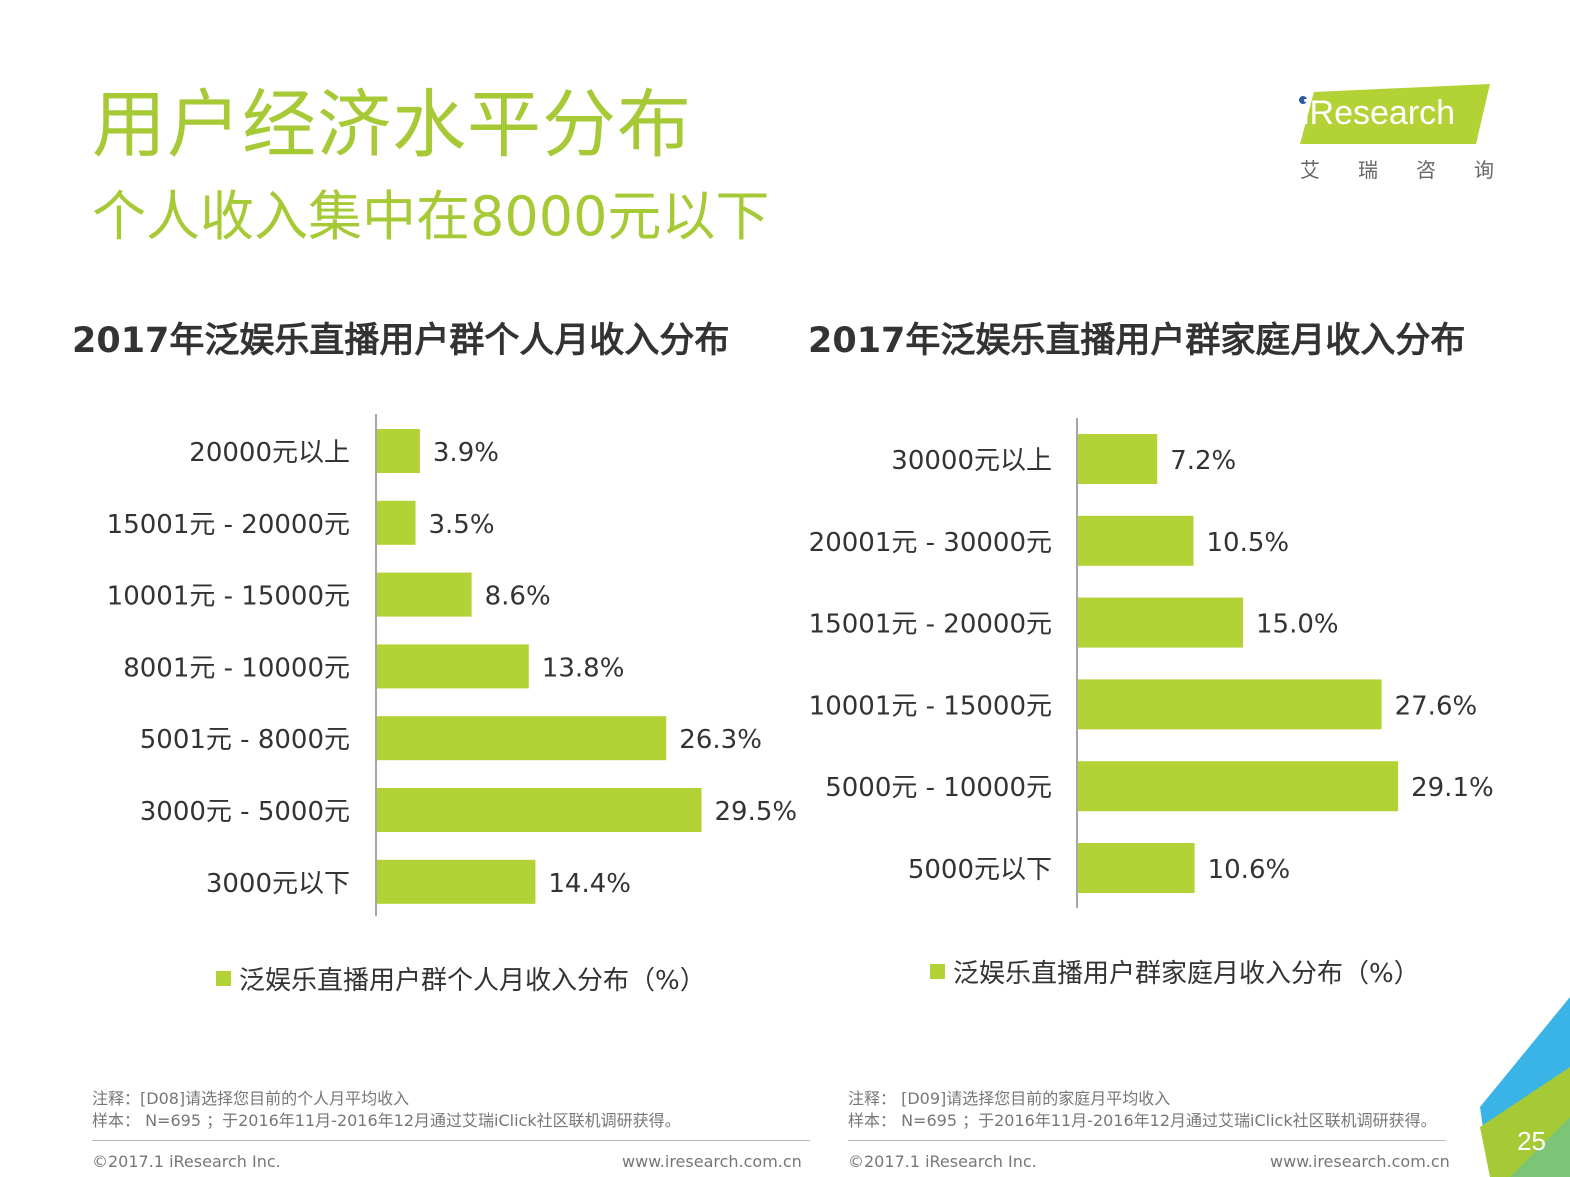  What do you see at coordinates (466, 453) in the screenshot?
I see `personal-value-label-0: 3.9%` at bounding box center [466, 453].